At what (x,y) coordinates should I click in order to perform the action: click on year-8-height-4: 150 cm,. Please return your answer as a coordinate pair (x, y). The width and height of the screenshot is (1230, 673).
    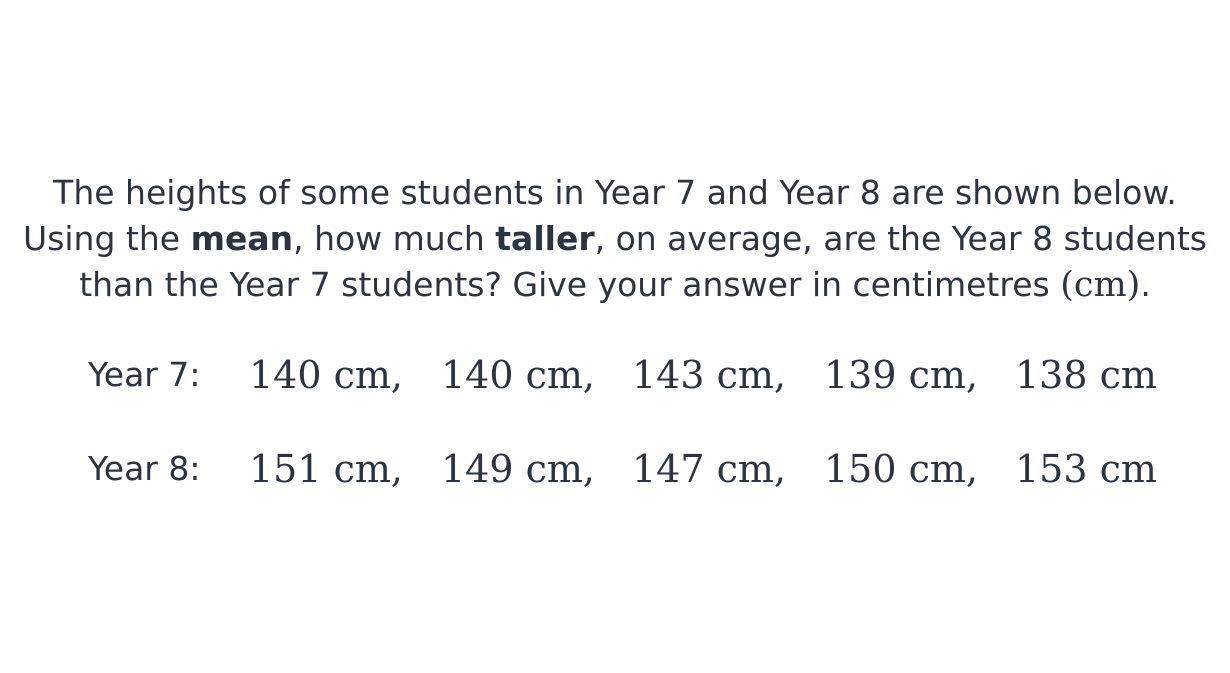
    Looking at the image, I should click on (901, 469).